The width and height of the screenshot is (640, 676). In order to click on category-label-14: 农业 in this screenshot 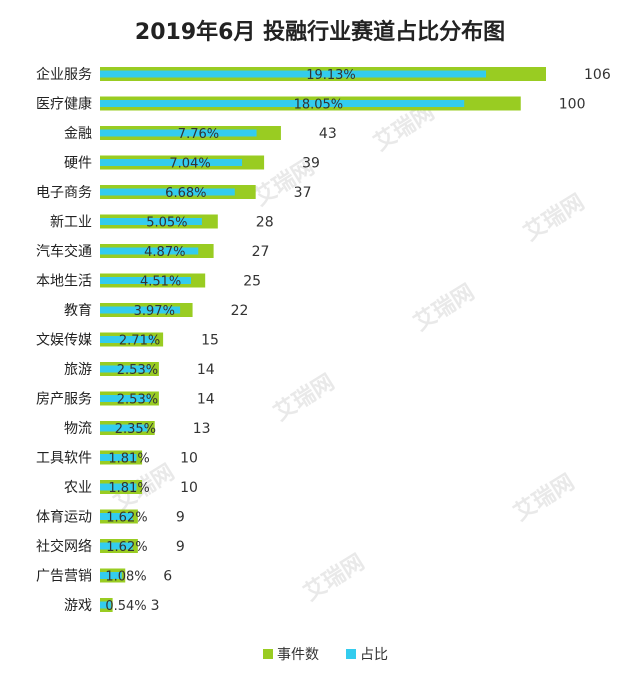, I will do `click(78, 488)`.